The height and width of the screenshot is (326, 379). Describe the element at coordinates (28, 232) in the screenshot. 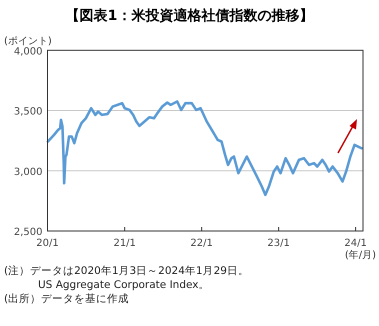

I see `y-tick-label: 2,500` at that location.